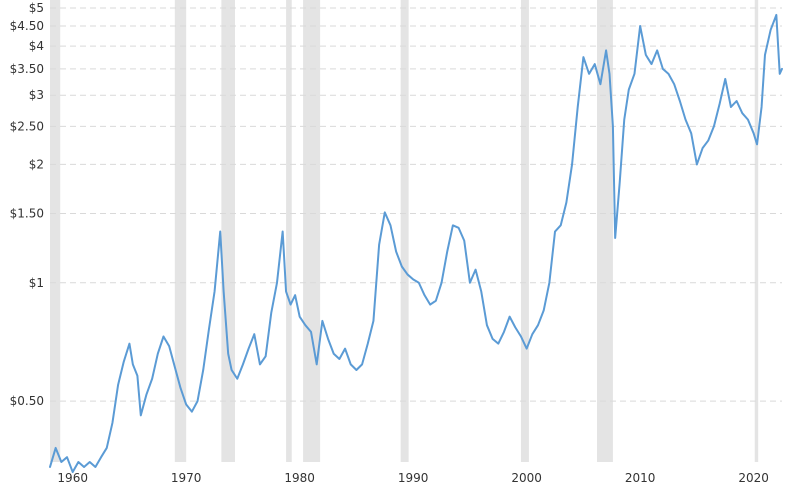  I want to click on x-tick-label: 1960, so click(72, 478).